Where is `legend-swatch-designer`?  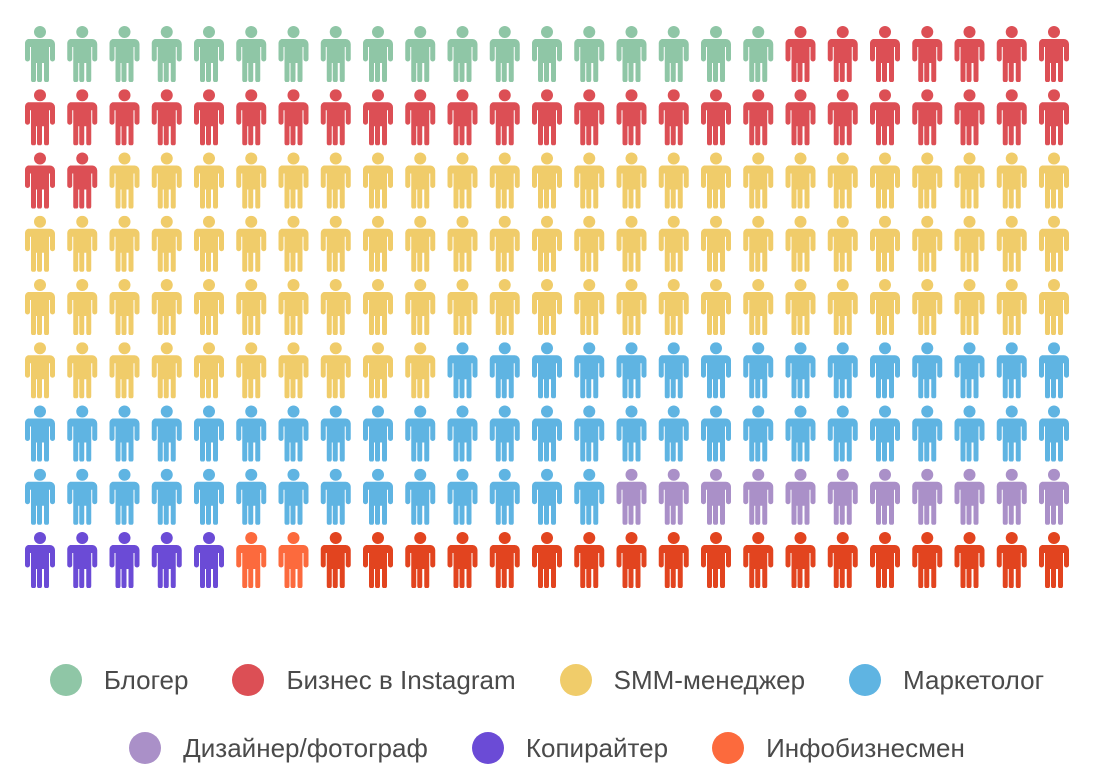 legend-swatch-designer is located at coordinates (145, 748).